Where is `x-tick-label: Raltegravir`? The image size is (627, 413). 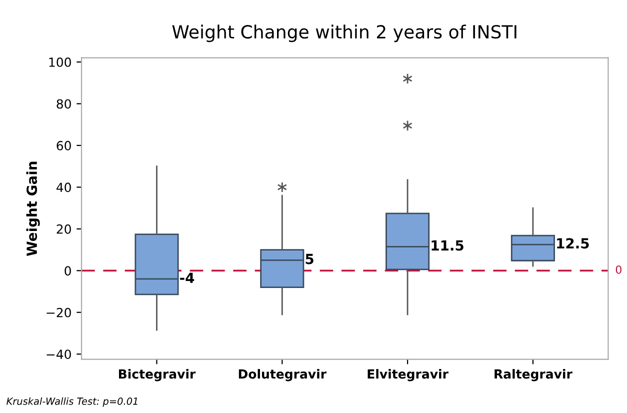 x-tick-label: Raltegravir is located at coordinates (533, 375).